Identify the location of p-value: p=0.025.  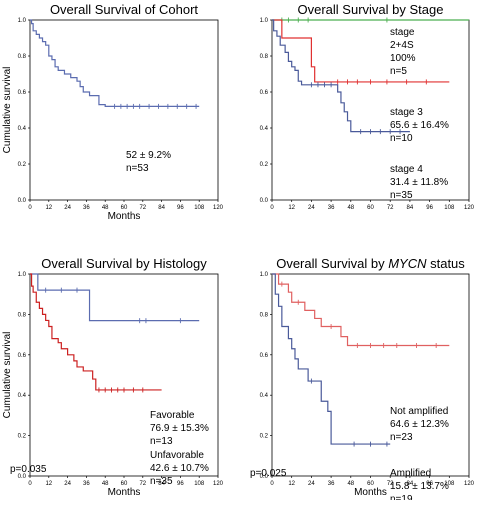
(268, 473).